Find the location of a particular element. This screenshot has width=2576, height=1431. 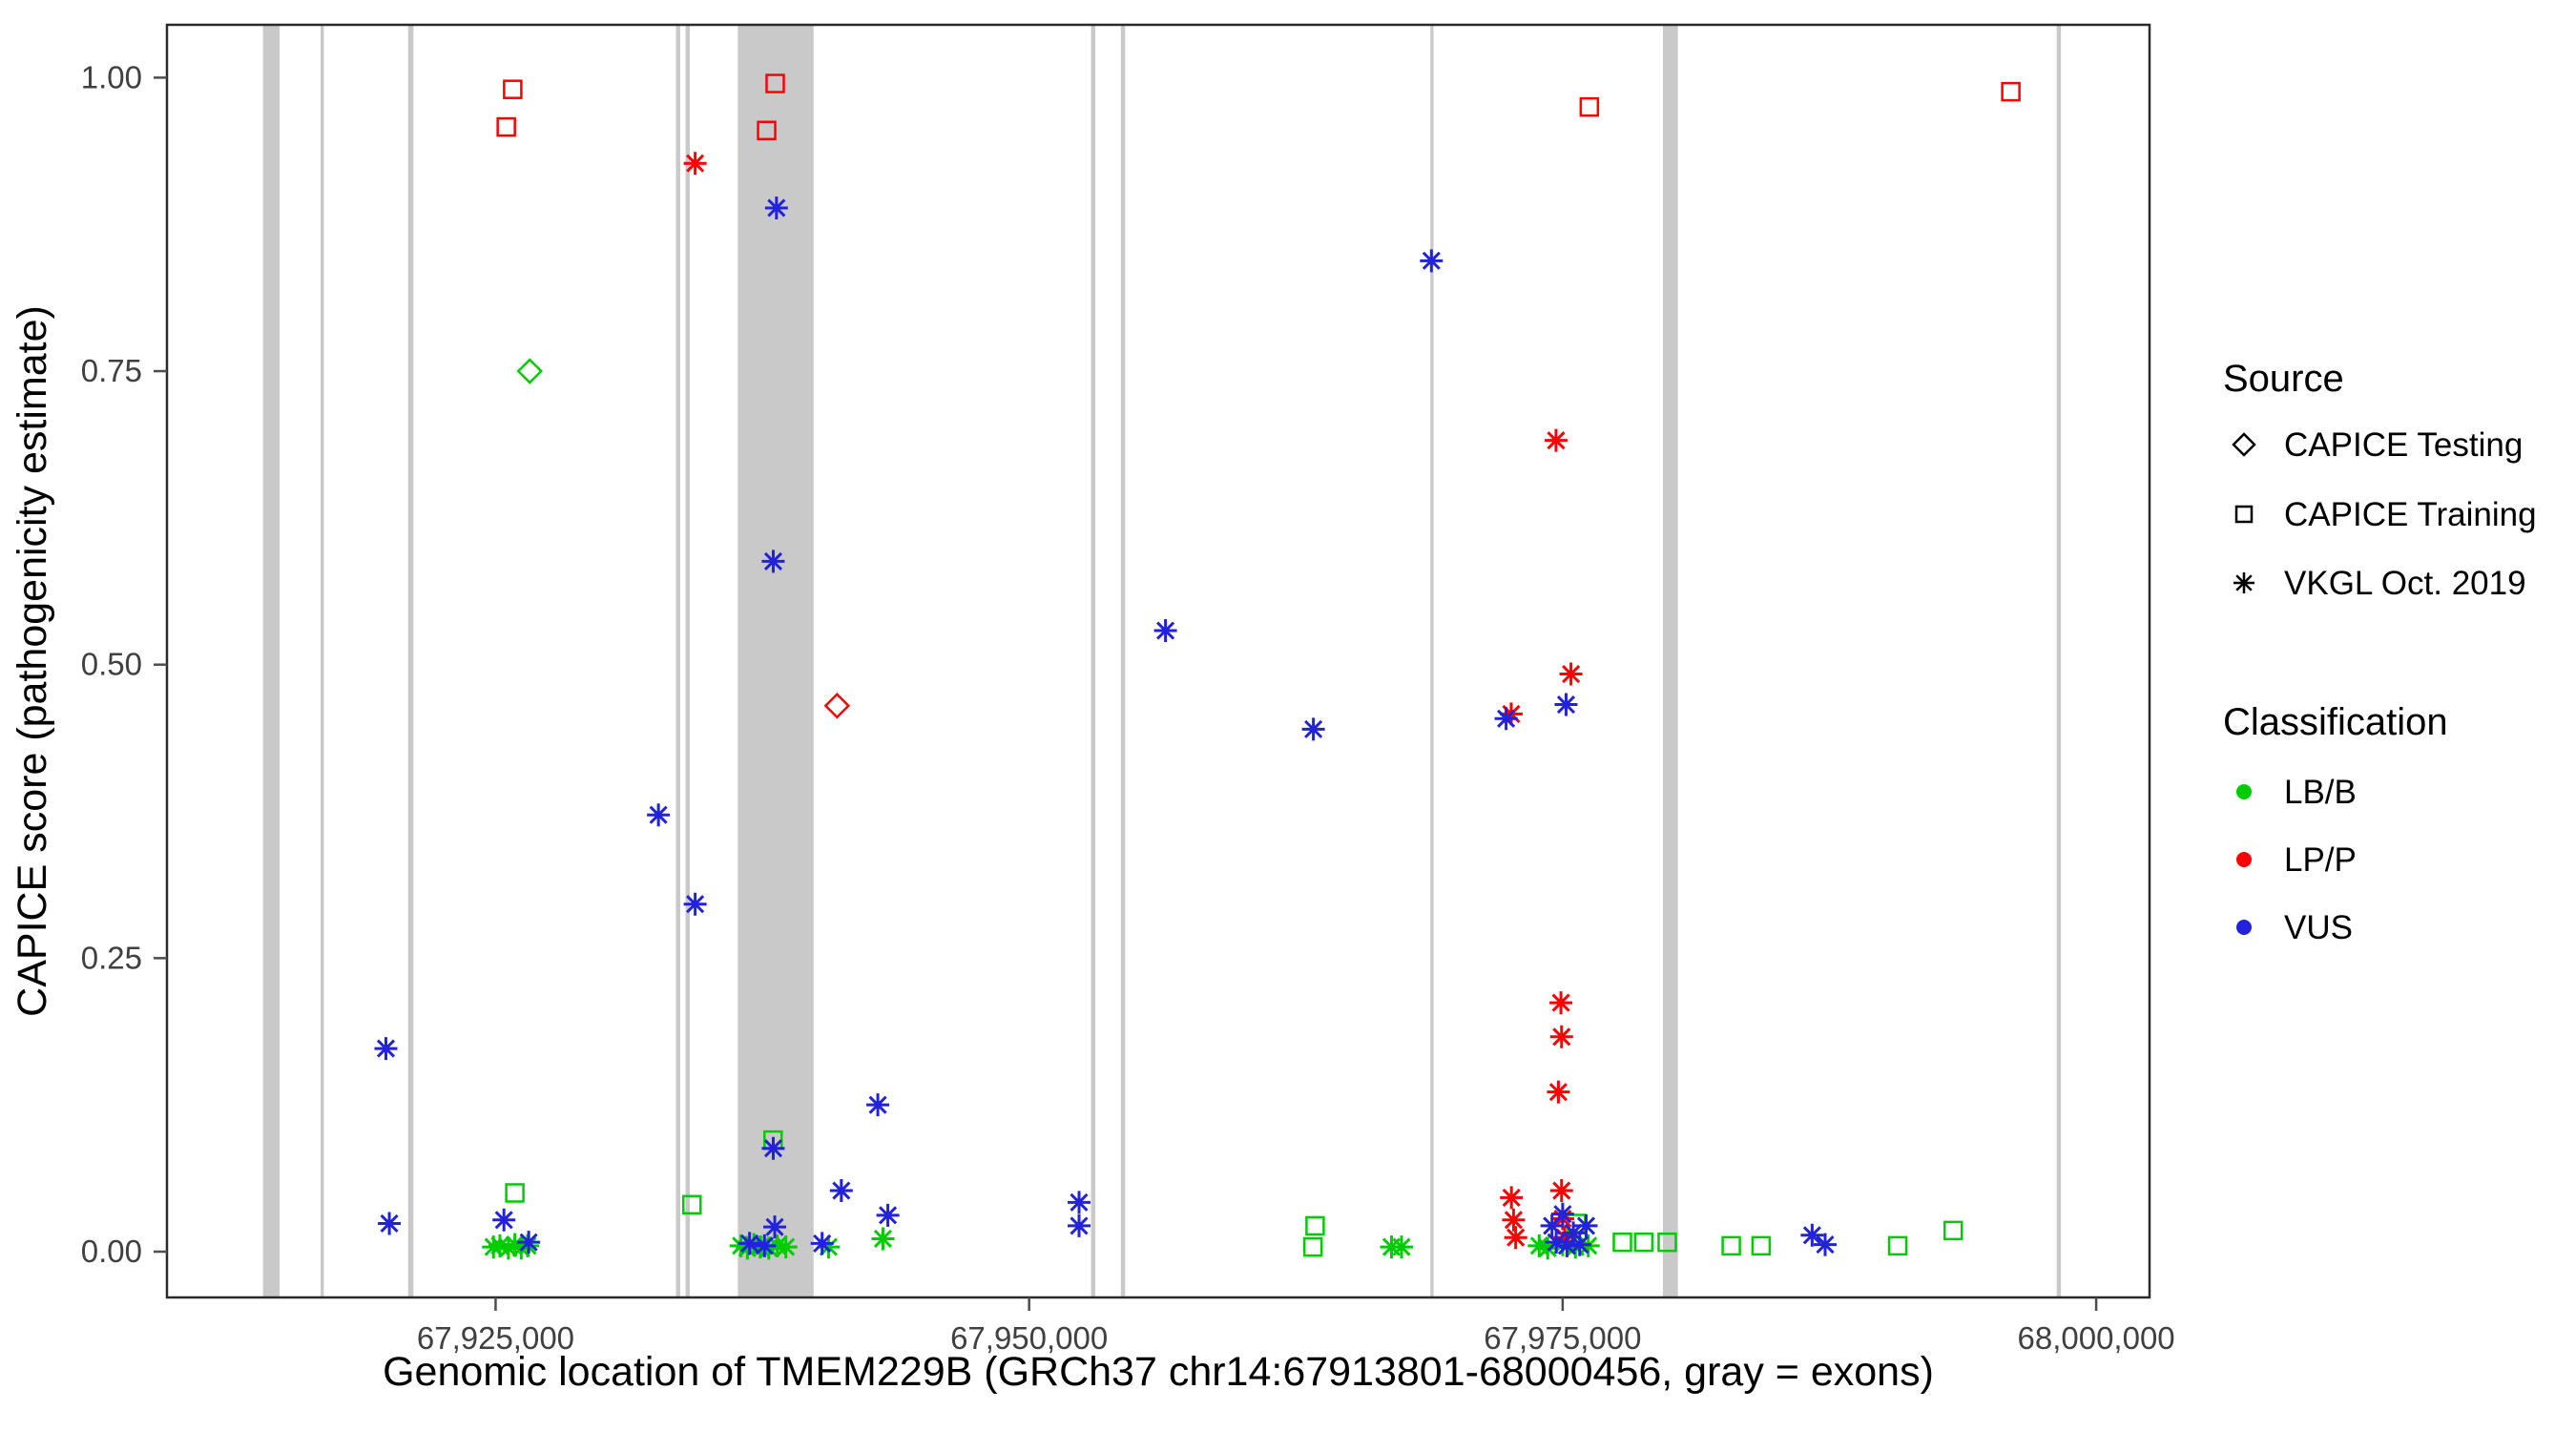

legend-item-vus: VUS is located at coordinates (2294, 927).